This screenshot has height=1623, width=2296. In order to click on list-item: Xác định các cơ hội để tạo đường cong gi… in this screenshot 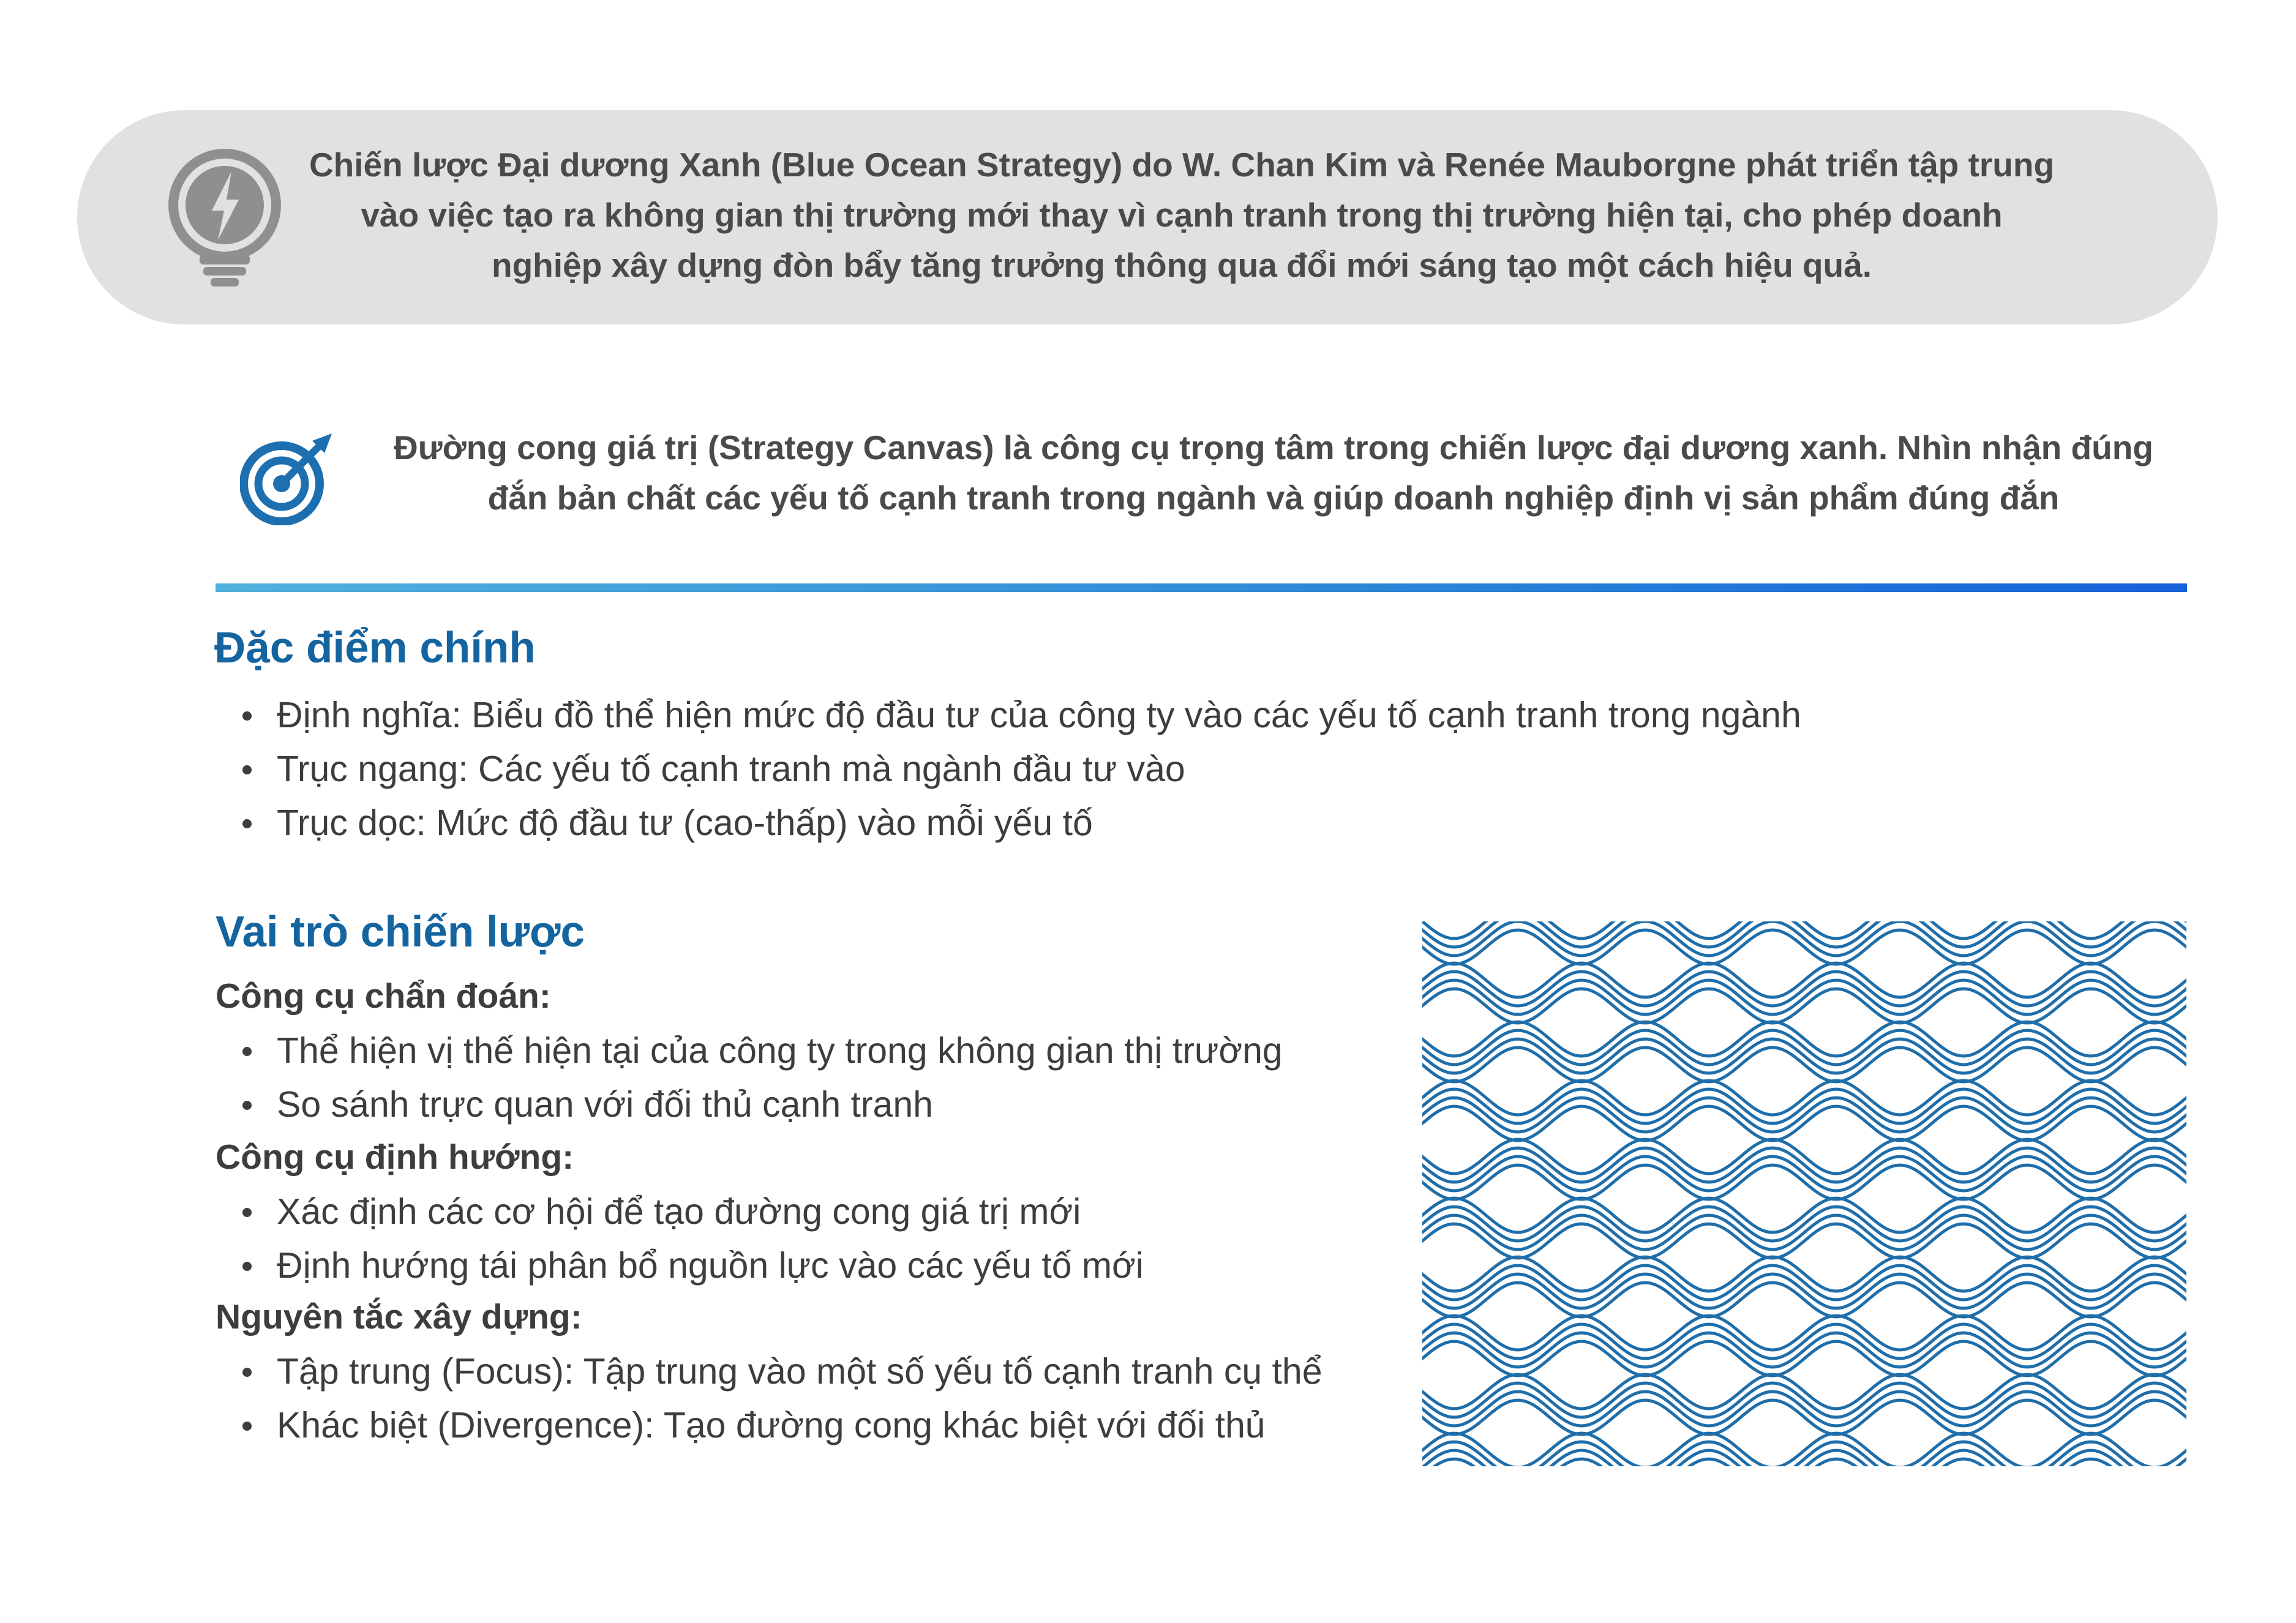, I will do `click(680, 1212)`.